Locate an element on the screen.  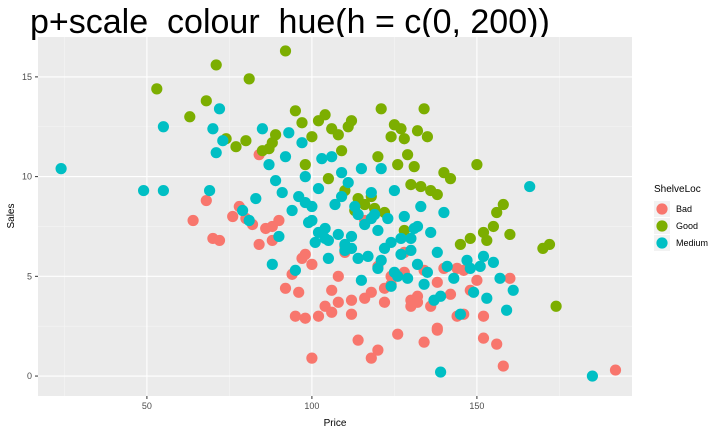
legend-key-medium is located at coordinates (662, 243).